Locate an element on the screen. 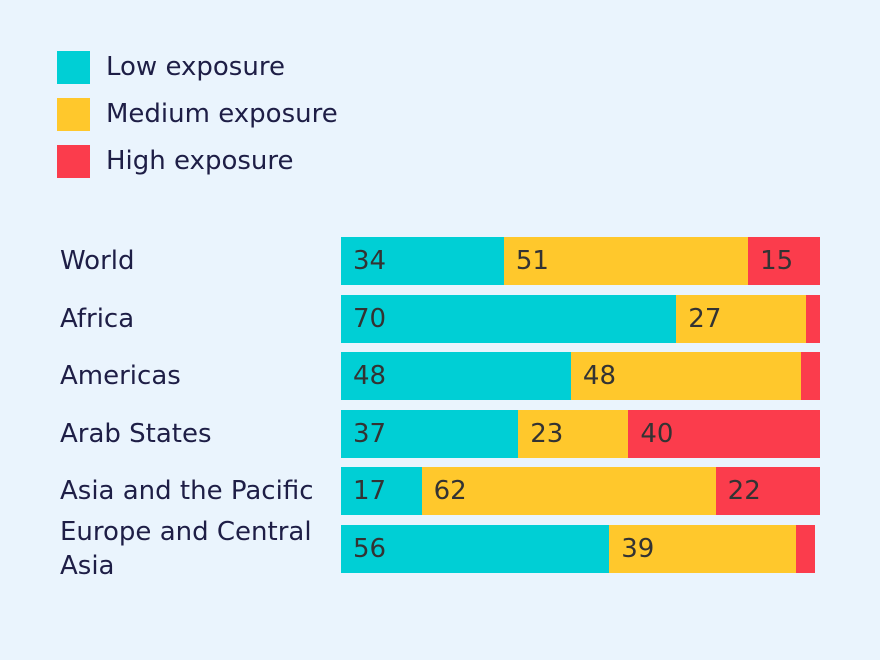 This screenshot has height=660, width=880. category-label: Arab States is located at coordinates (136, 433).